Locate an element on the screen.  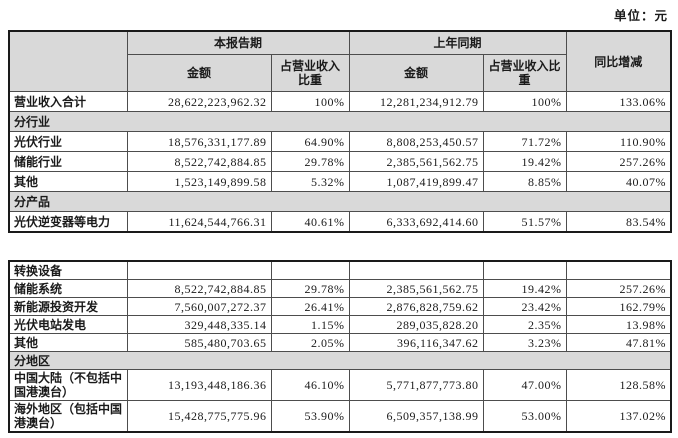
cell-value: 1,087,419,899.47 is located at coordinates (416, 181).